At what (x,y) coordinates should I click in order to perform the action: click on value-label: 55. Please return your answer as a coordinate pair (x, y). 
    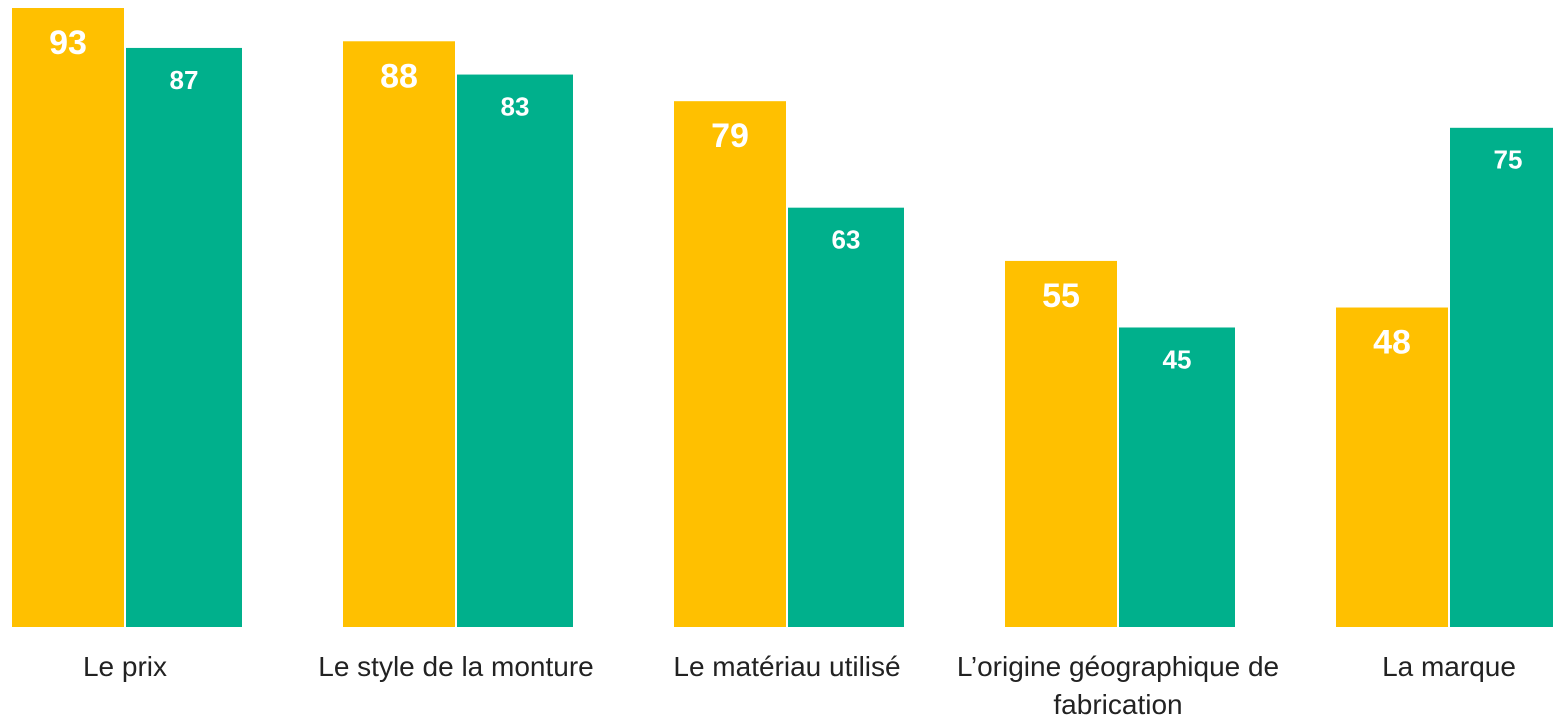
    Looking at the image, I should click on (1061, 296).